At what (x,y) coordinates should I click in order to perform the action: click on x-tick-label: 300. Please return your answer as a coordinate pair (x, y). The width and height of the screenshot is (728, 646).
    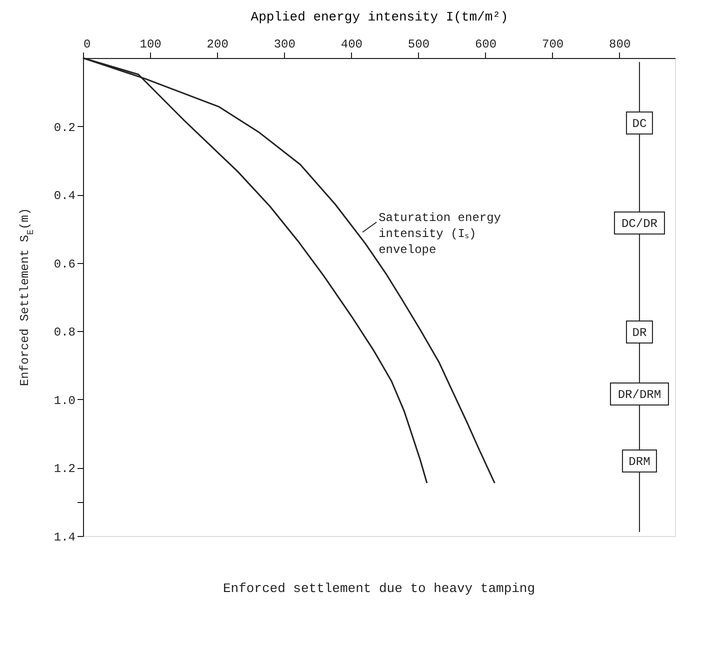
    Looking at the image, I should click on (285, 45).